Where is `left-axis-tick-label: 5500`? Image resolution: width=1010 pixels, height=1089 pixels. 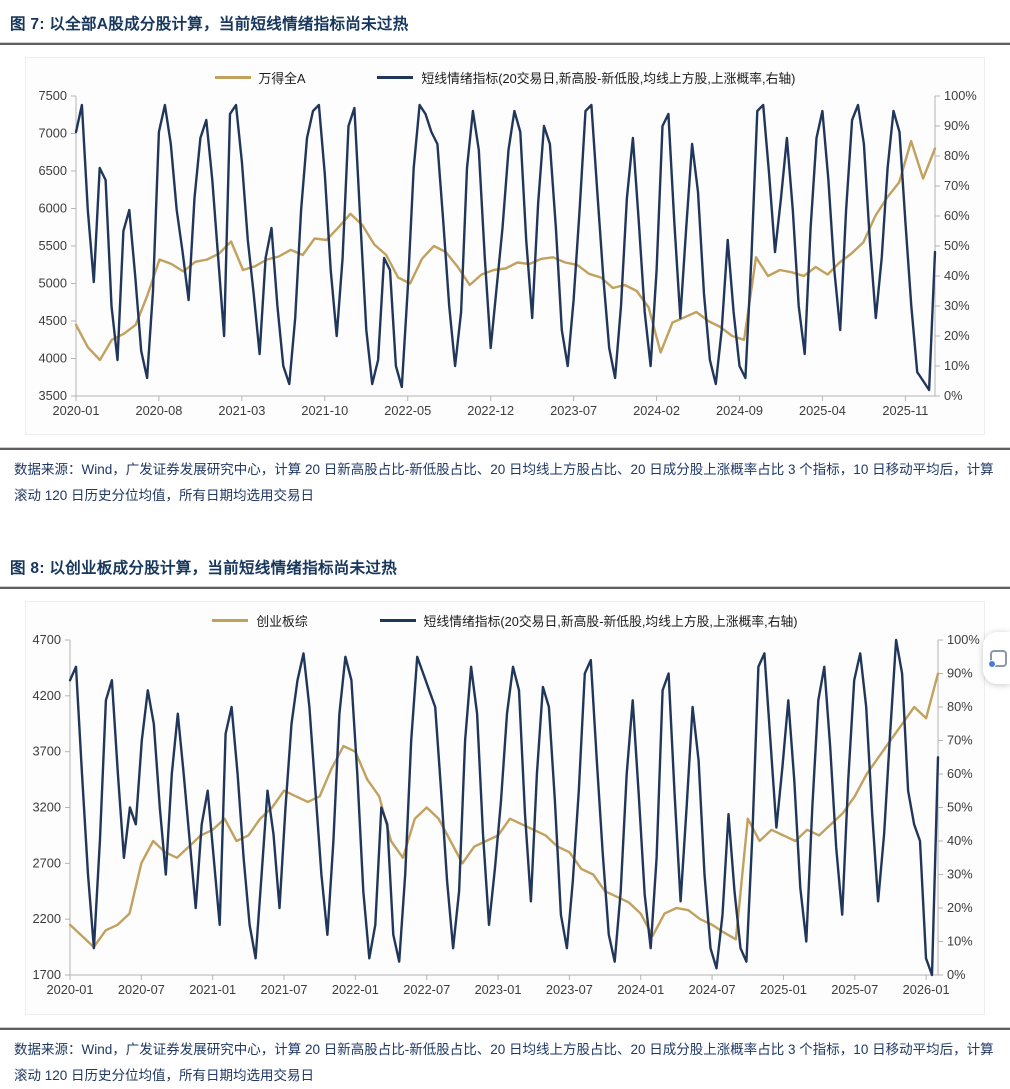 left-axis-tick-label: 5500 is located at coordinates (53, 245).